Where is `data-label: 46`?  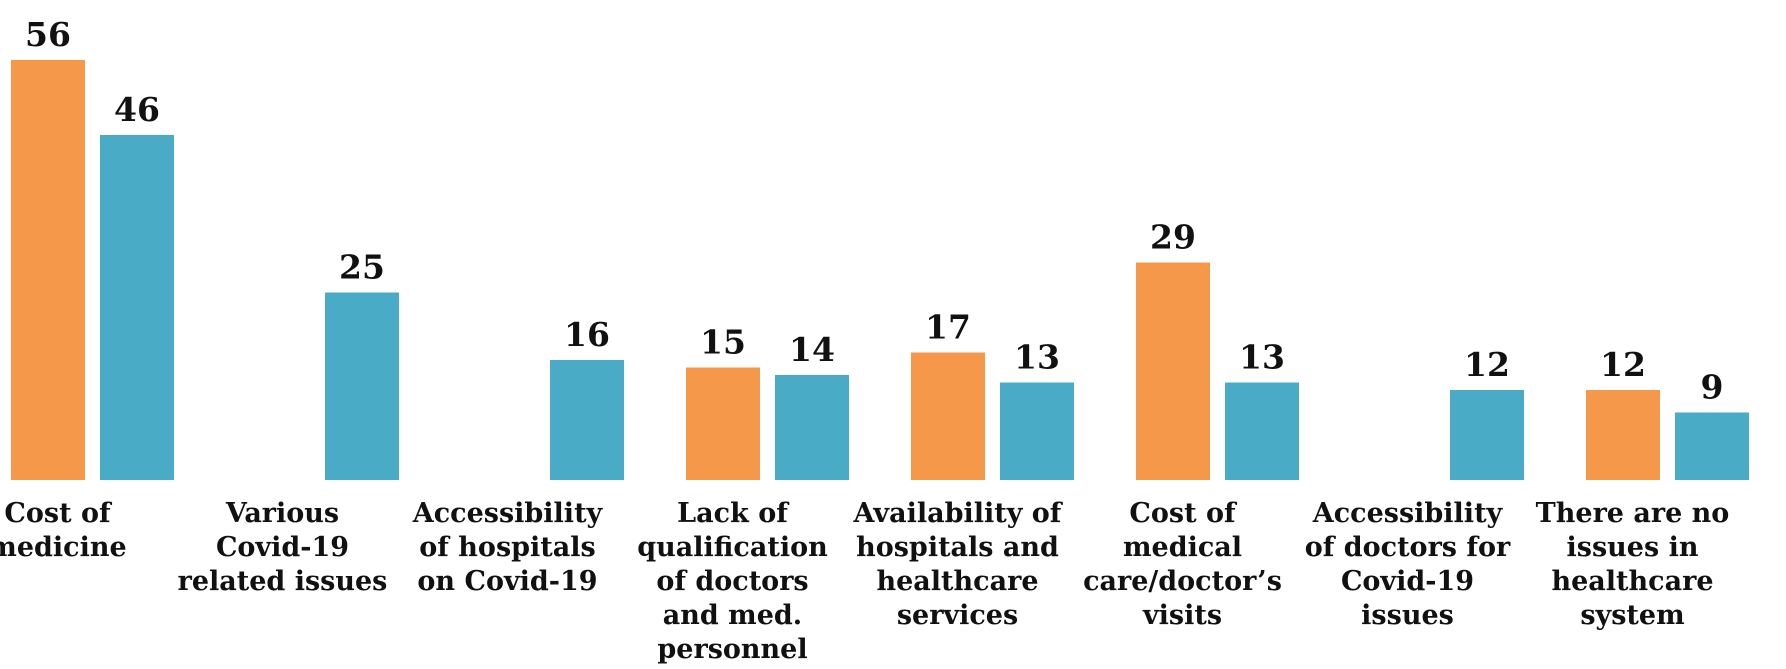 data-label: 46 is located at coordinates (137, 109).